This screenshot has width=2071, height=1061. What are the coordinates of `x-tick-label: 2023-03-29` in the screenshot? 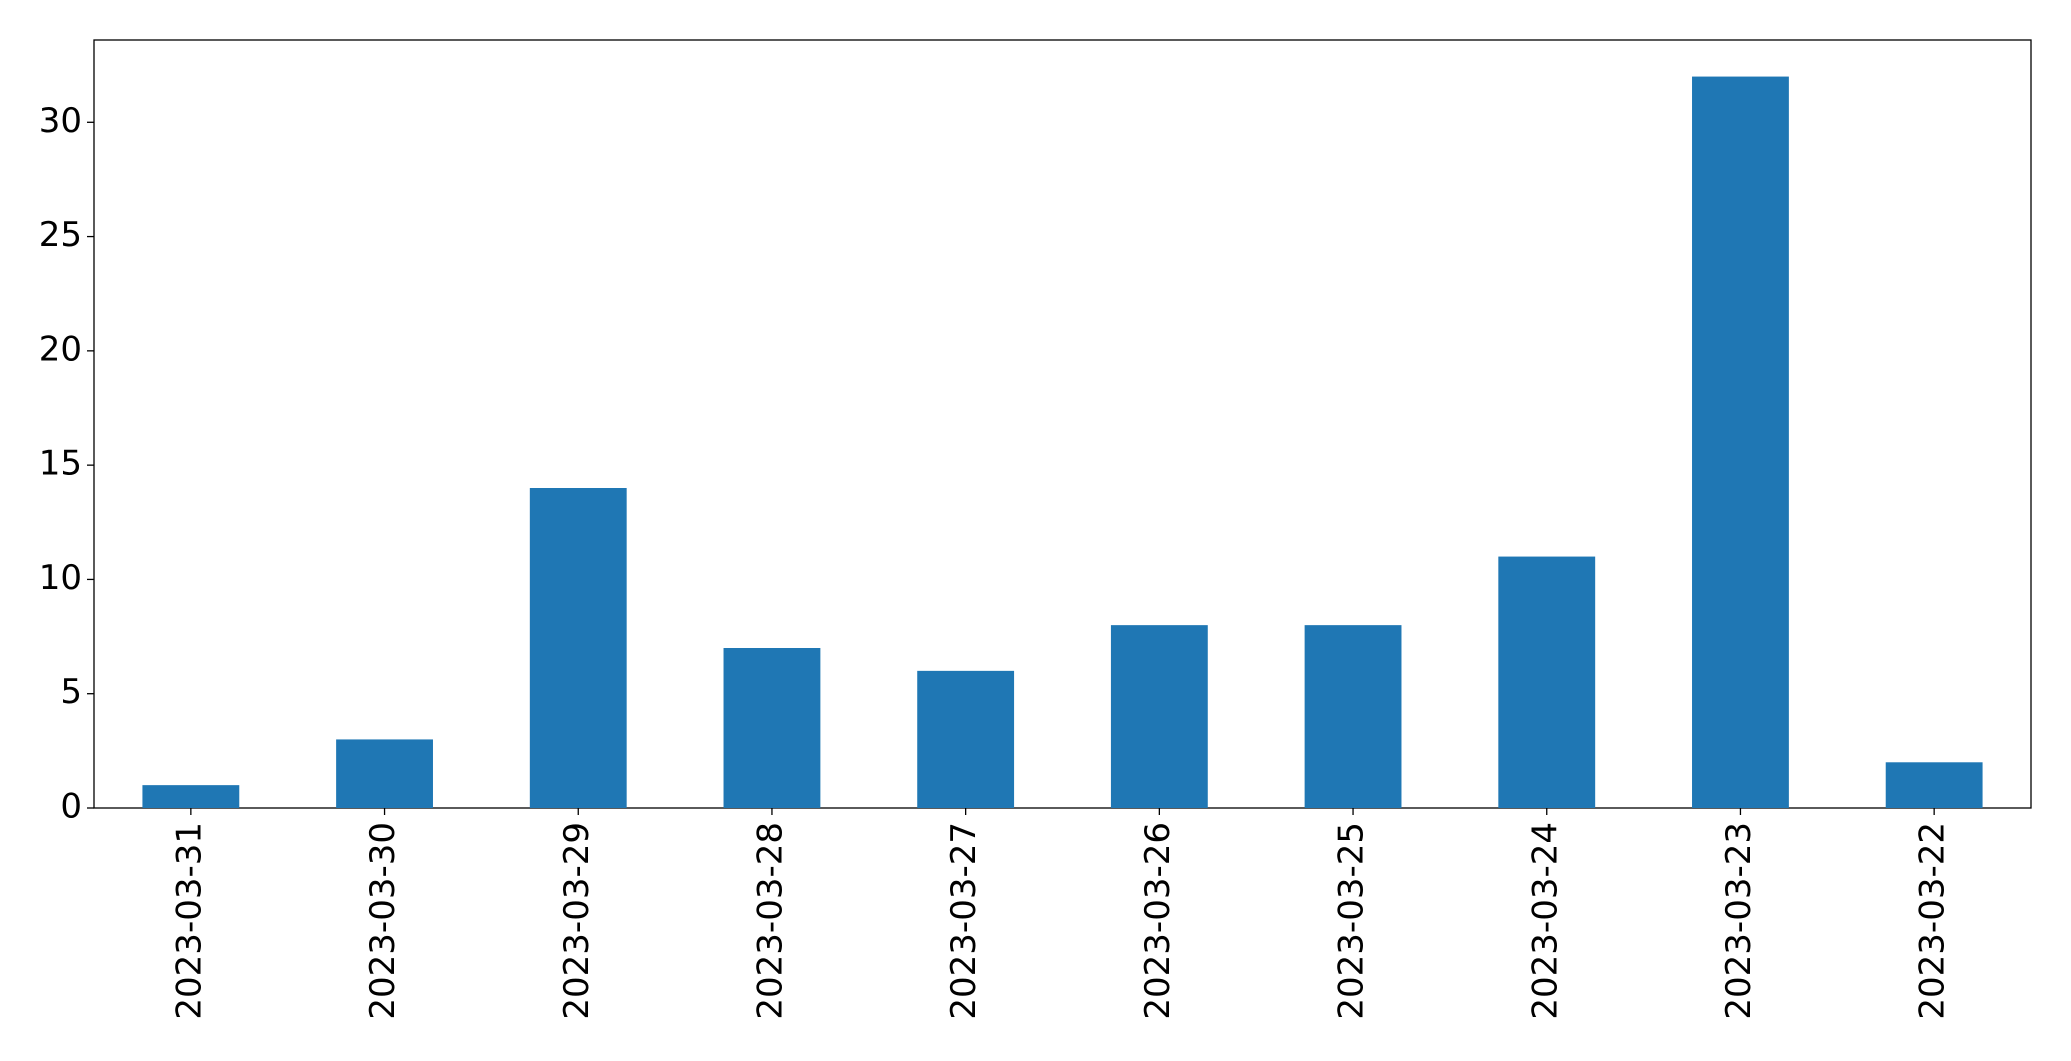 It's located at (577, 921).